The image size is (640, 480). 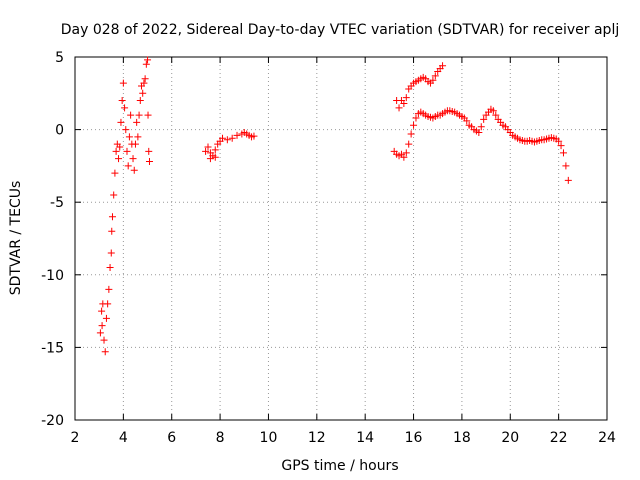 What do you see at coordinates (75, 438) in the screenshot?
I see `x-tick-label: 2` at bounding box center [75, 438].